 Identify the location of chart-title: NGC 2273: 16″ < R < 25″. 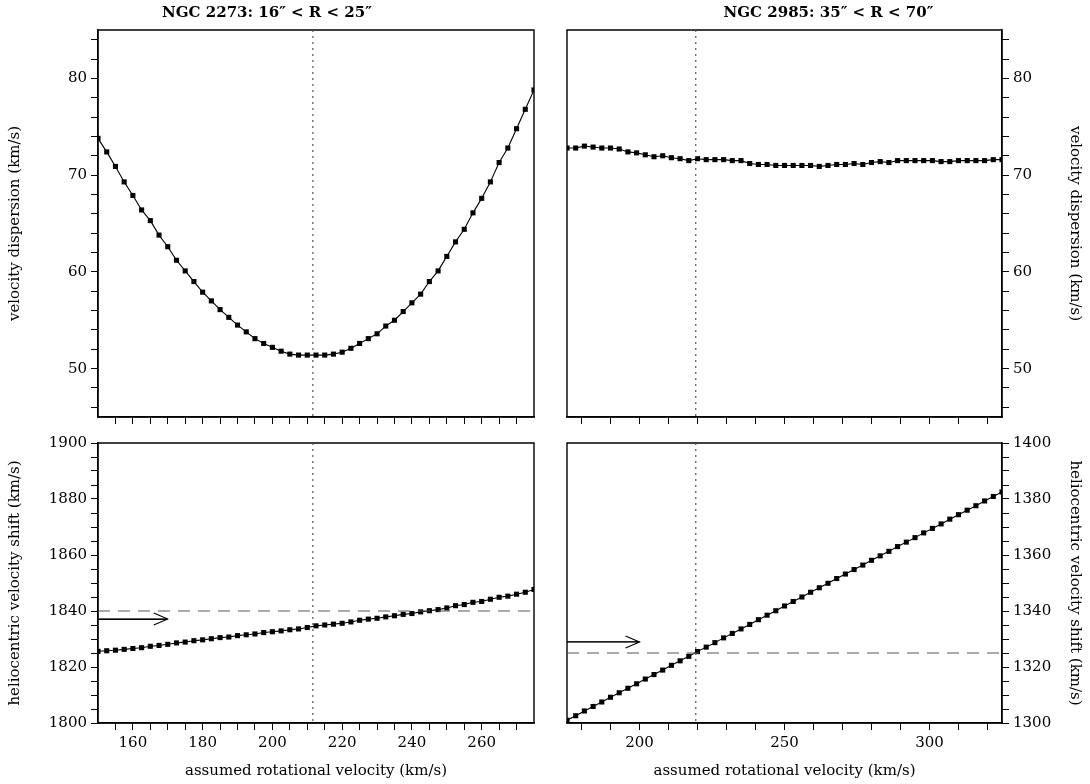
(267, 11).